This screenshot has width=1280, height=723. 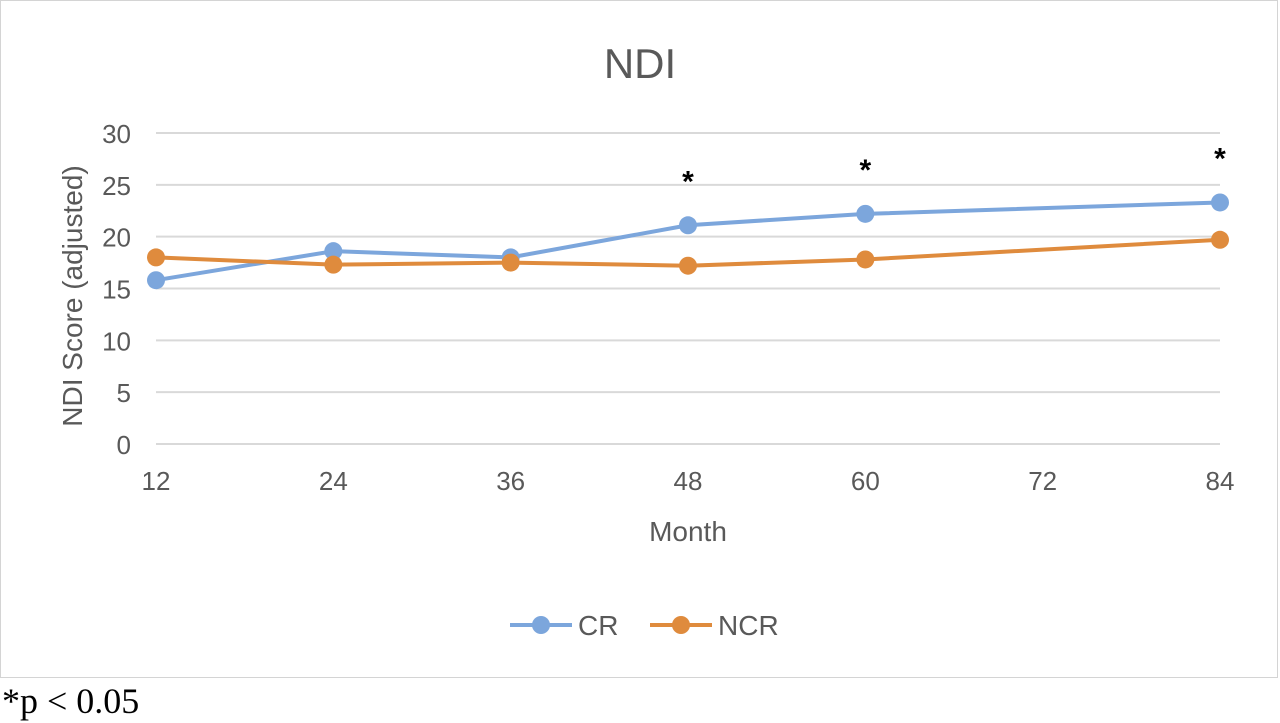 I want to click on legend-marker-ncr, so click(x=681, y=625).